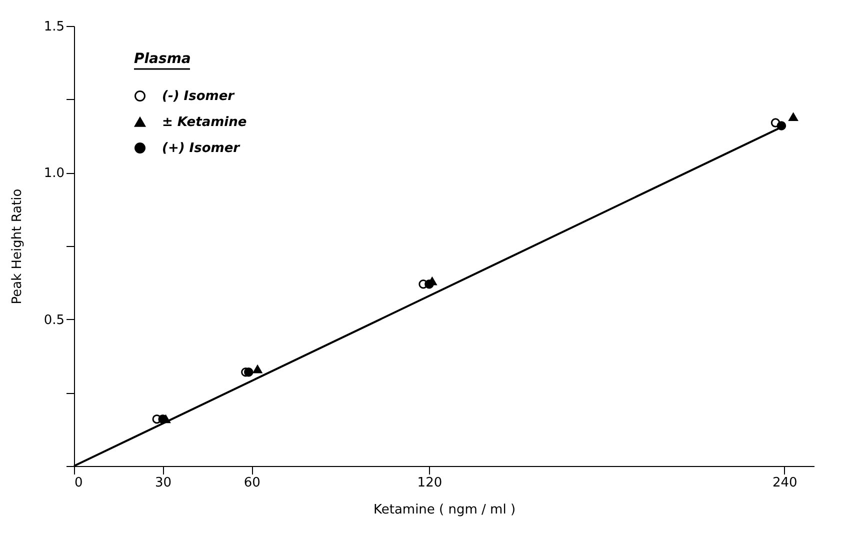  I want to click on legend-label: (+) Isomer, so click(202, 148).